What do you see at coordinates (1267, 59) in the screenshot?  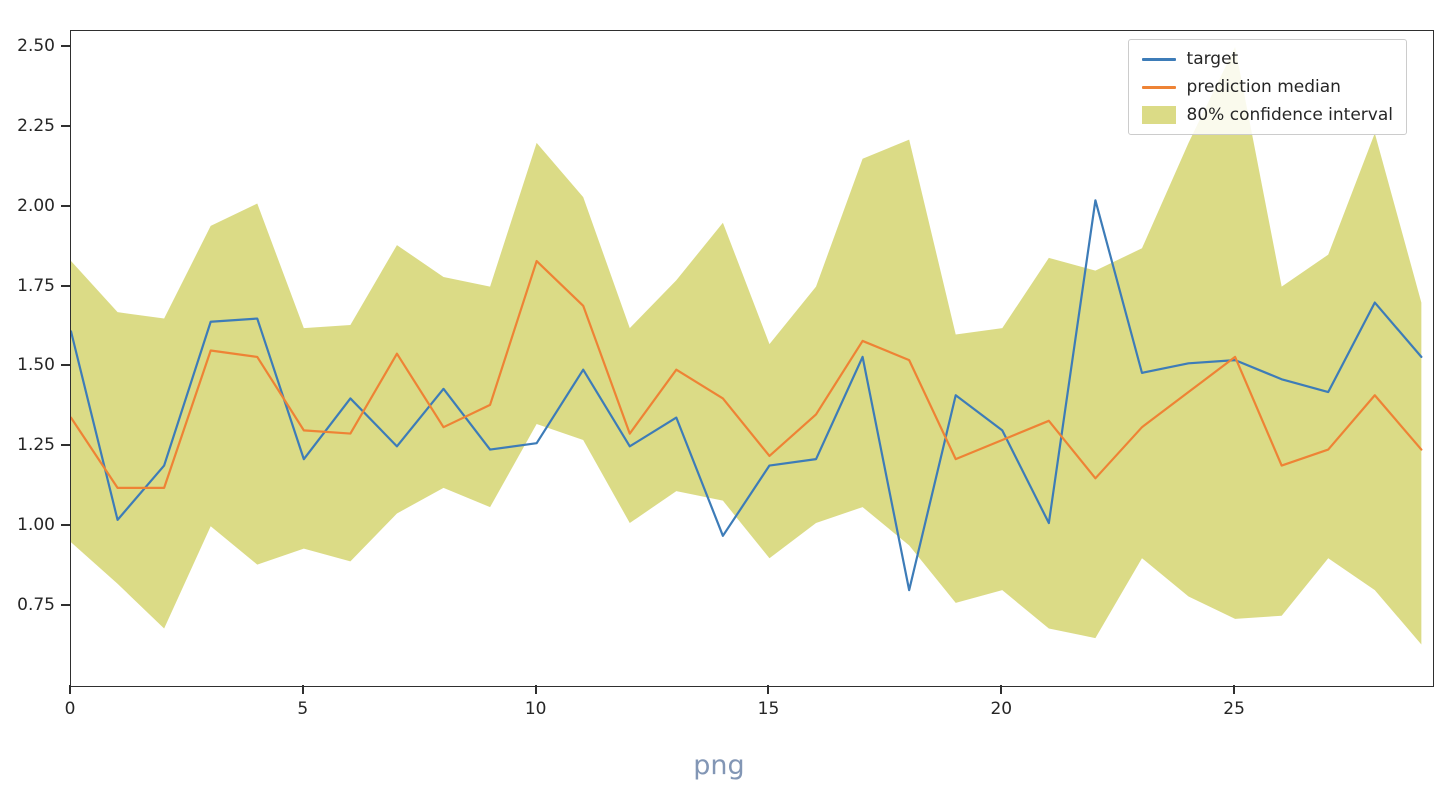 I see `legend-item-target: target` at bounding box center [1267, 59].